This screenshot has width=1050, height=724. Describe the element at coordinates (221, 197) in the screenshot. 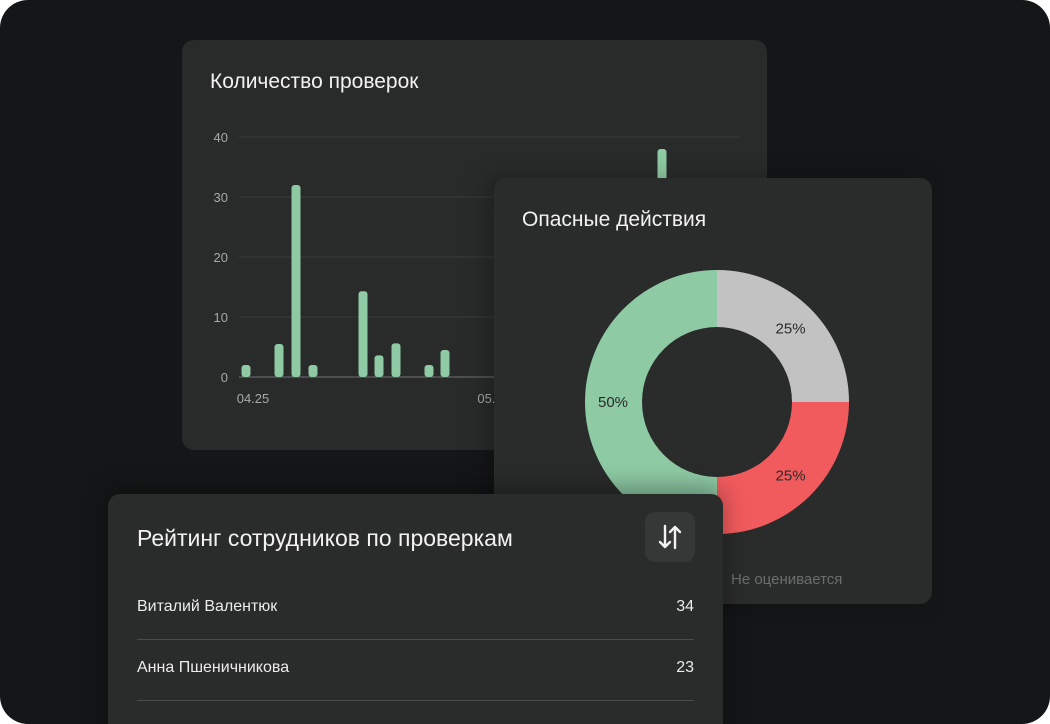

I see `y-tick-label: 30` at that location.